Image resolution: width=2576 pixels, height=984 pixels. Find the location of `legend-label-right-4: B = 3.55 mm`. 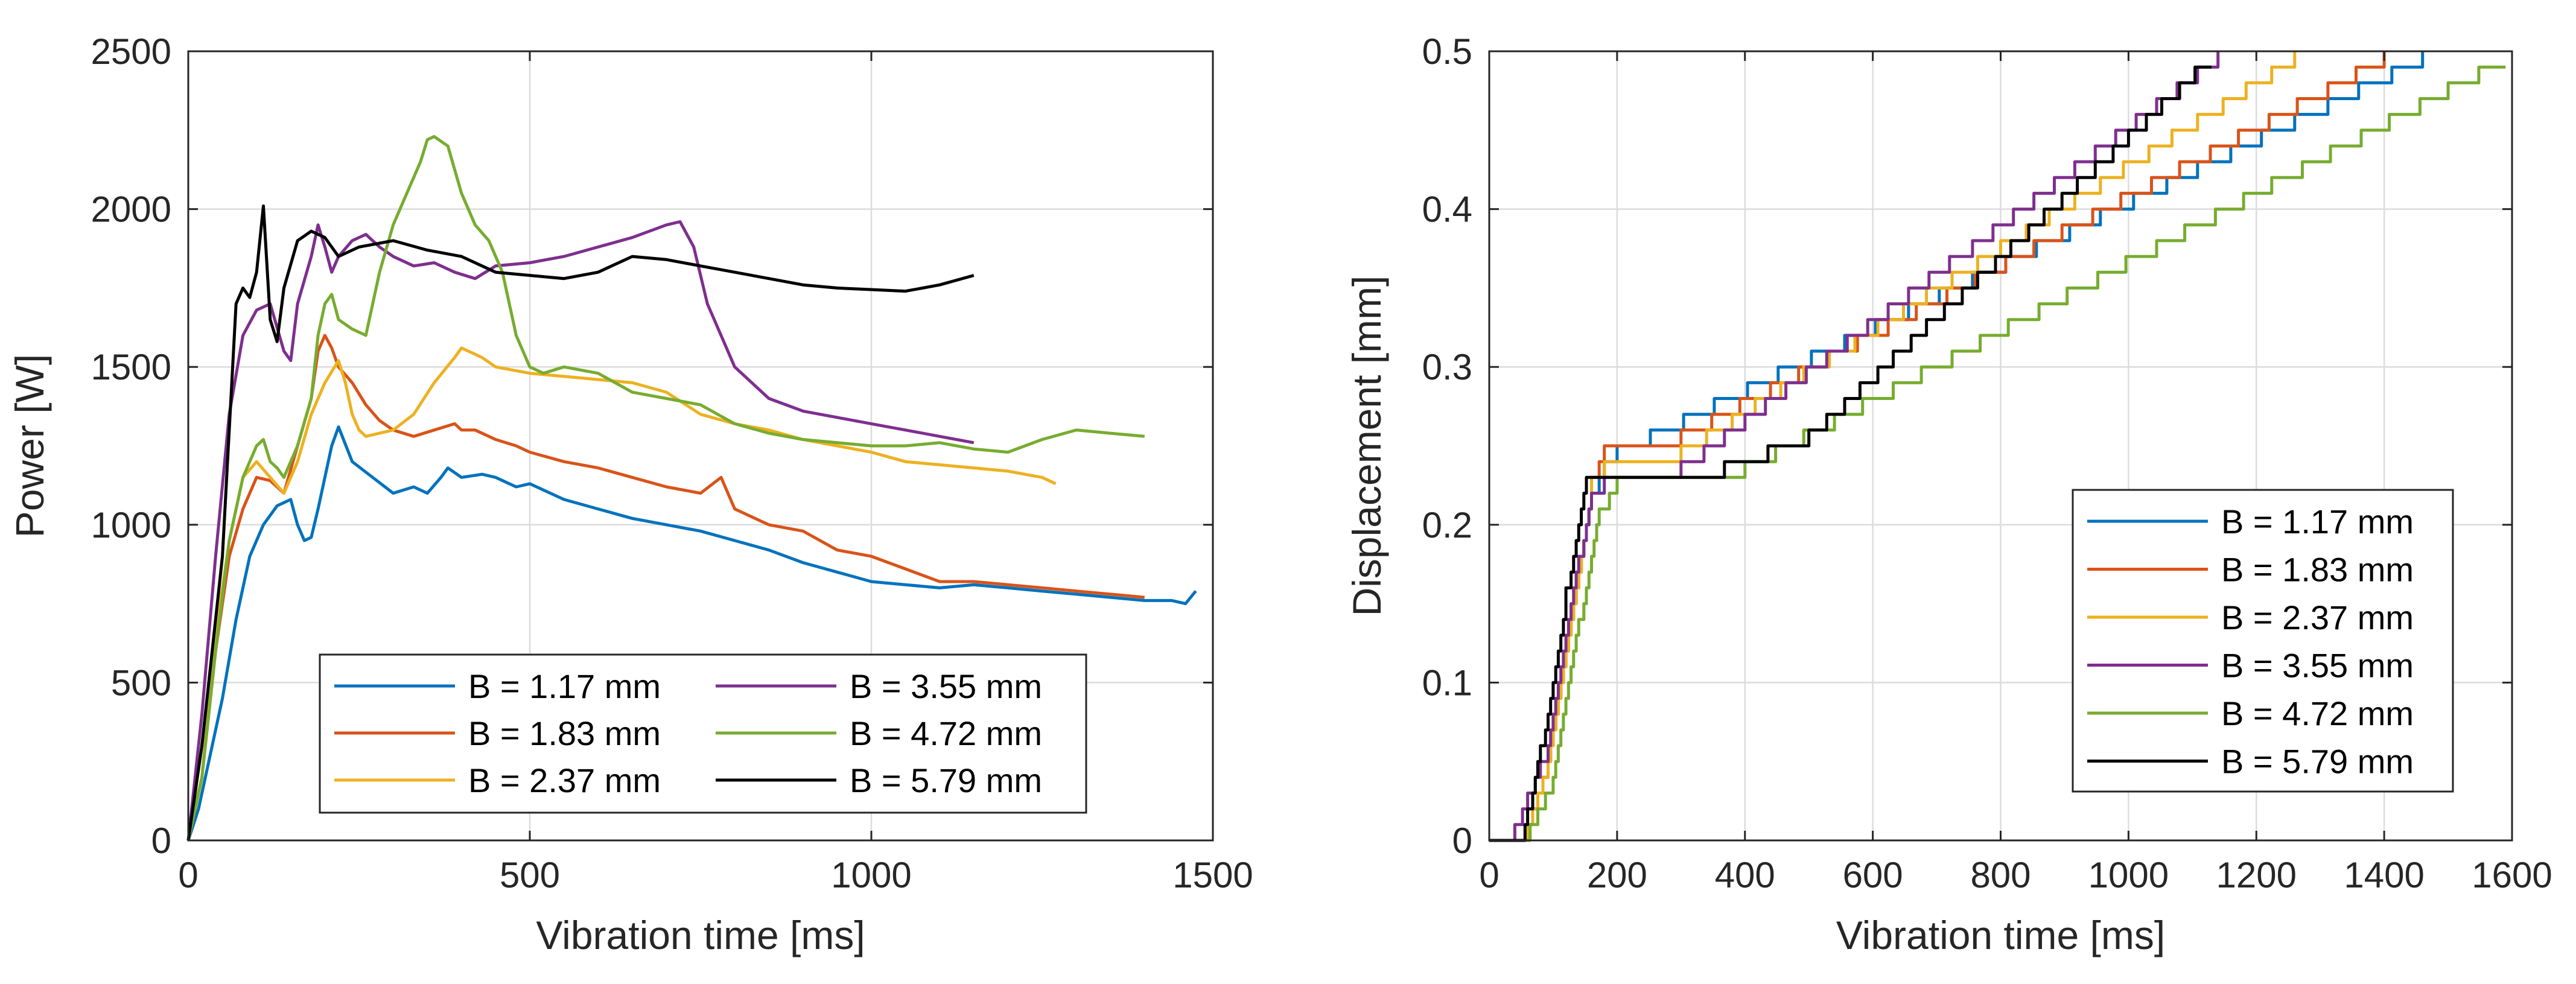

legend-label-right-4: B = 3.55 mm is located at coordinates (2317, 666).